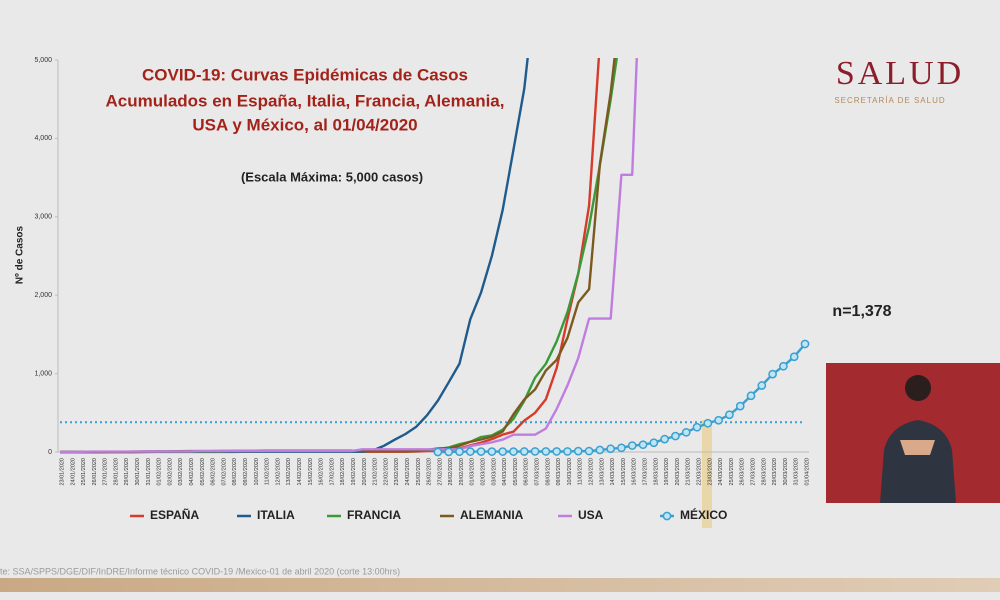  Describe the element at coordinates (775, 472) in the screenshot. I see `x-tick-label: 29/03/2020` at that location.